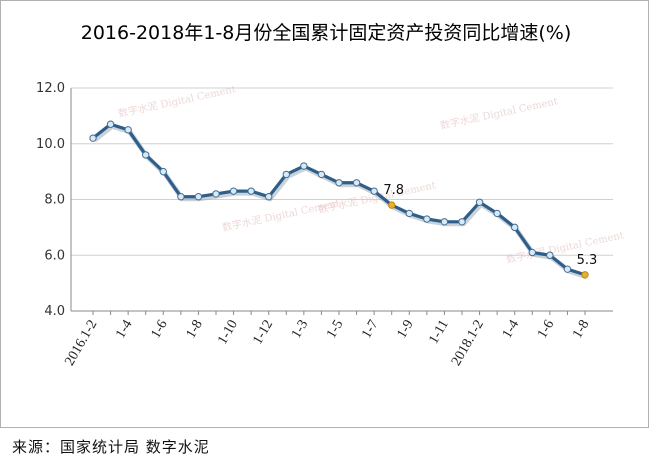 The width and height of the screenshot is (651, 462). I want to click on y-tick-label: 4.0, so click(54, 311).